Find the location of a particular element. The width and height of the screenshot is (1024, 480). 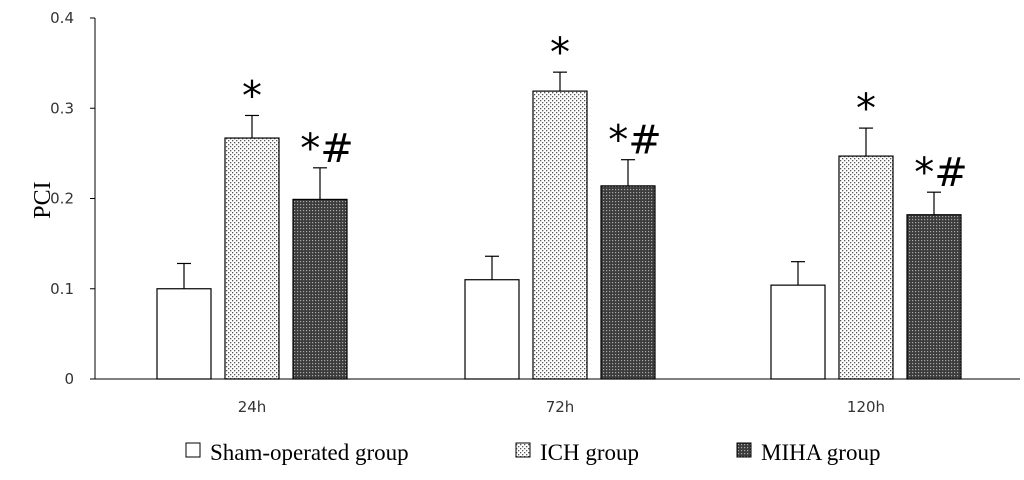

y-tick-label: 0.2 is located at coordinates (62, 199).